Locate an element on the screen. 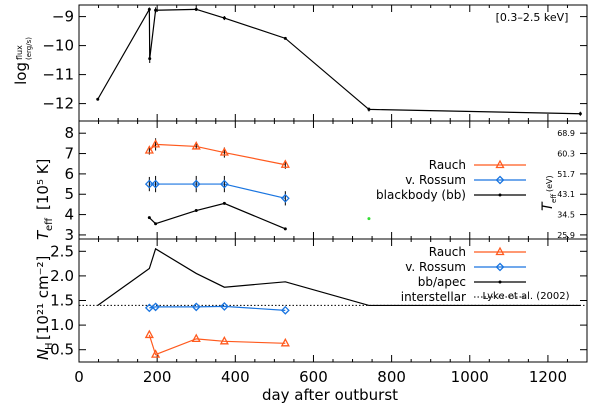 The height and width of the screenshot is (409, 596). y-tick-label: 4 is located at coordinates (69, 215).